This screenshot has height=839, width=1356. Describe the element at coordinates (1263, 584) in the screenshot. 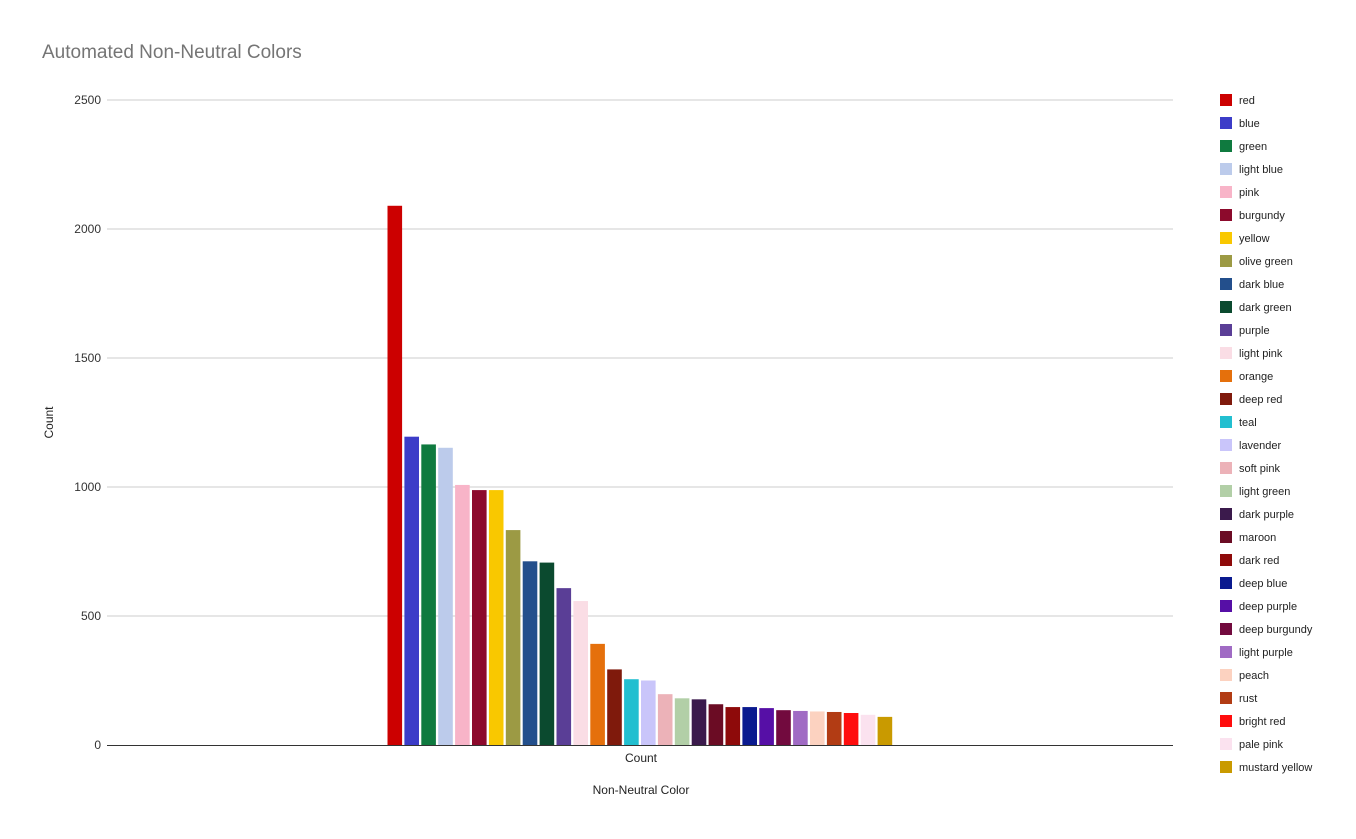

I see `legend-label: deep blue` at that location.